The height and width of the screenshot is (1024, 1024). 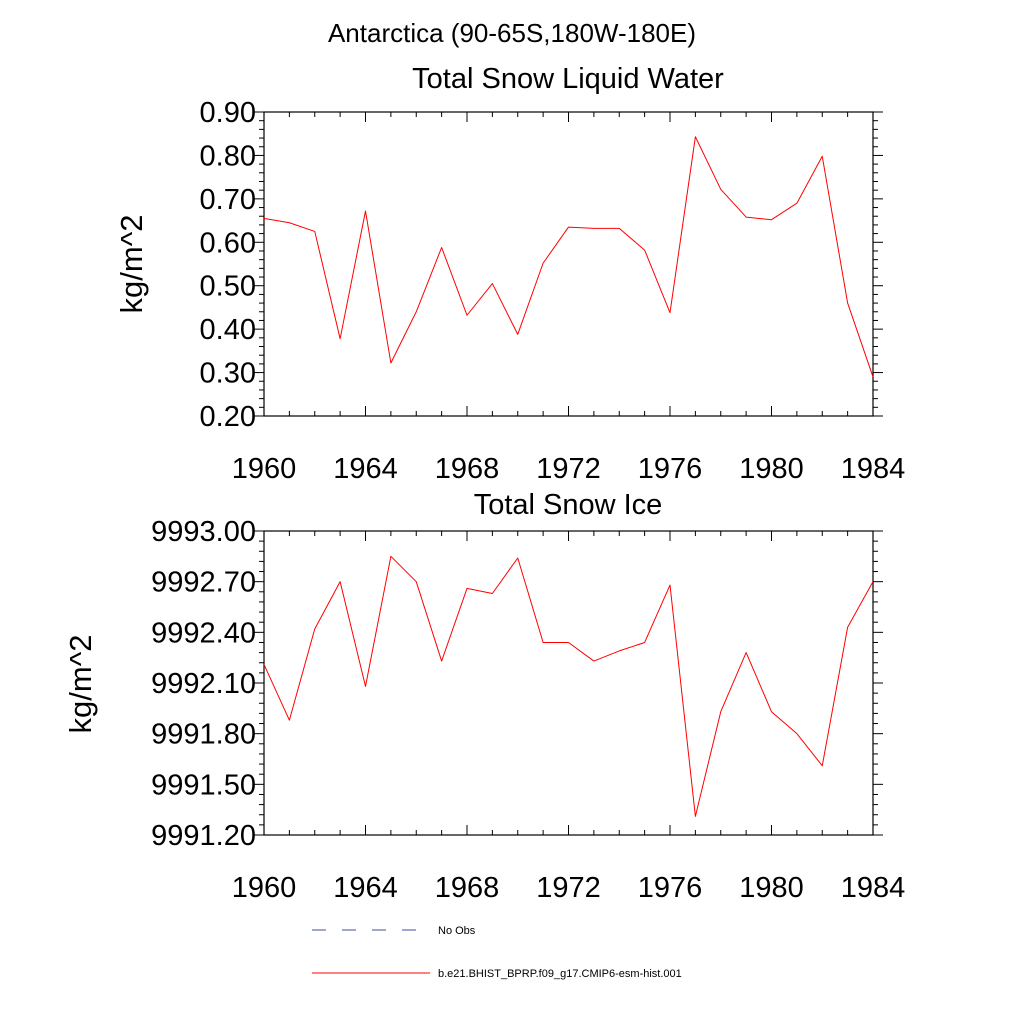 What do you see at coordinates (228, 156) in the screenshot?
I see `y-tick-label: 0.80` at bounding box center [228, 156].